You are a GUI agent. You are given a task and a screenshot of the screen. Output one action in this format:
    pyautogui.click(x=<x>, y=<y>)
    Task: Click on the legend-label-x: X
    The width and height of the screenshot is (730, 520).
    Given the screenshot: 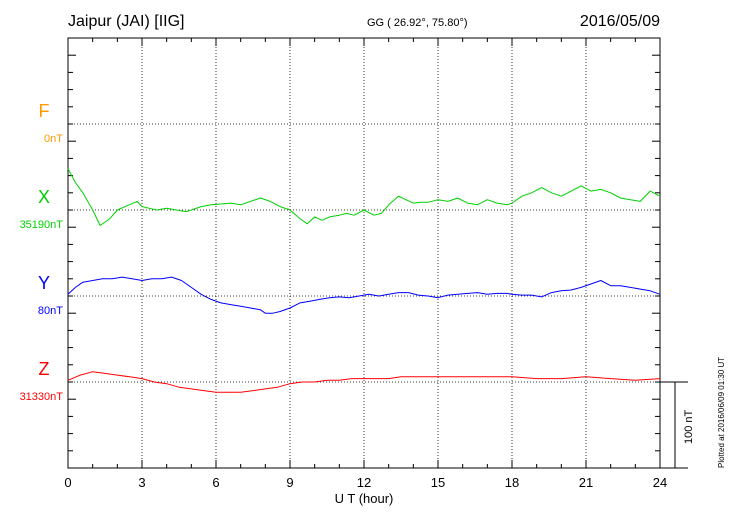 What is the action you would take?
    pyautogui.click(x=44, y=197)
    